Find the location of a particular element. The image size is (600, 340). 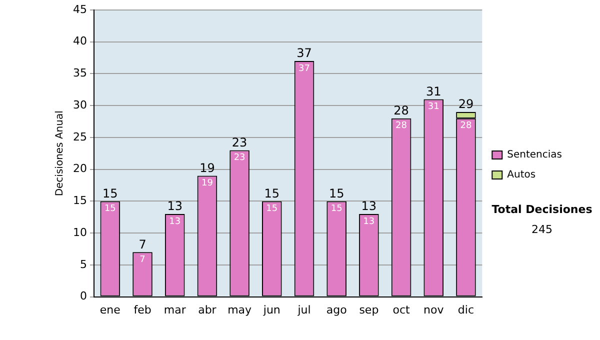

x-tick-label: may is located at coordinates (240, 309).